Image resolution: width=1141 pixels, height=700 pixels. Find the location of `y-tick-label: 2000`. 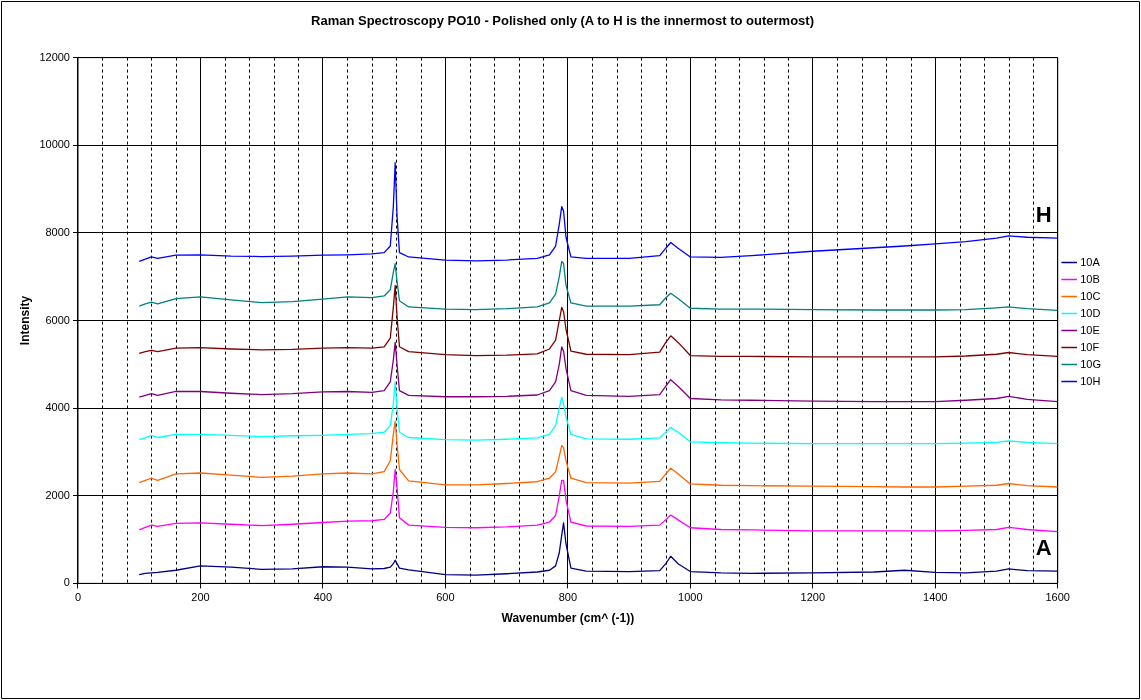

y-tick-label: 2000 is located at coordinates (57, 494).